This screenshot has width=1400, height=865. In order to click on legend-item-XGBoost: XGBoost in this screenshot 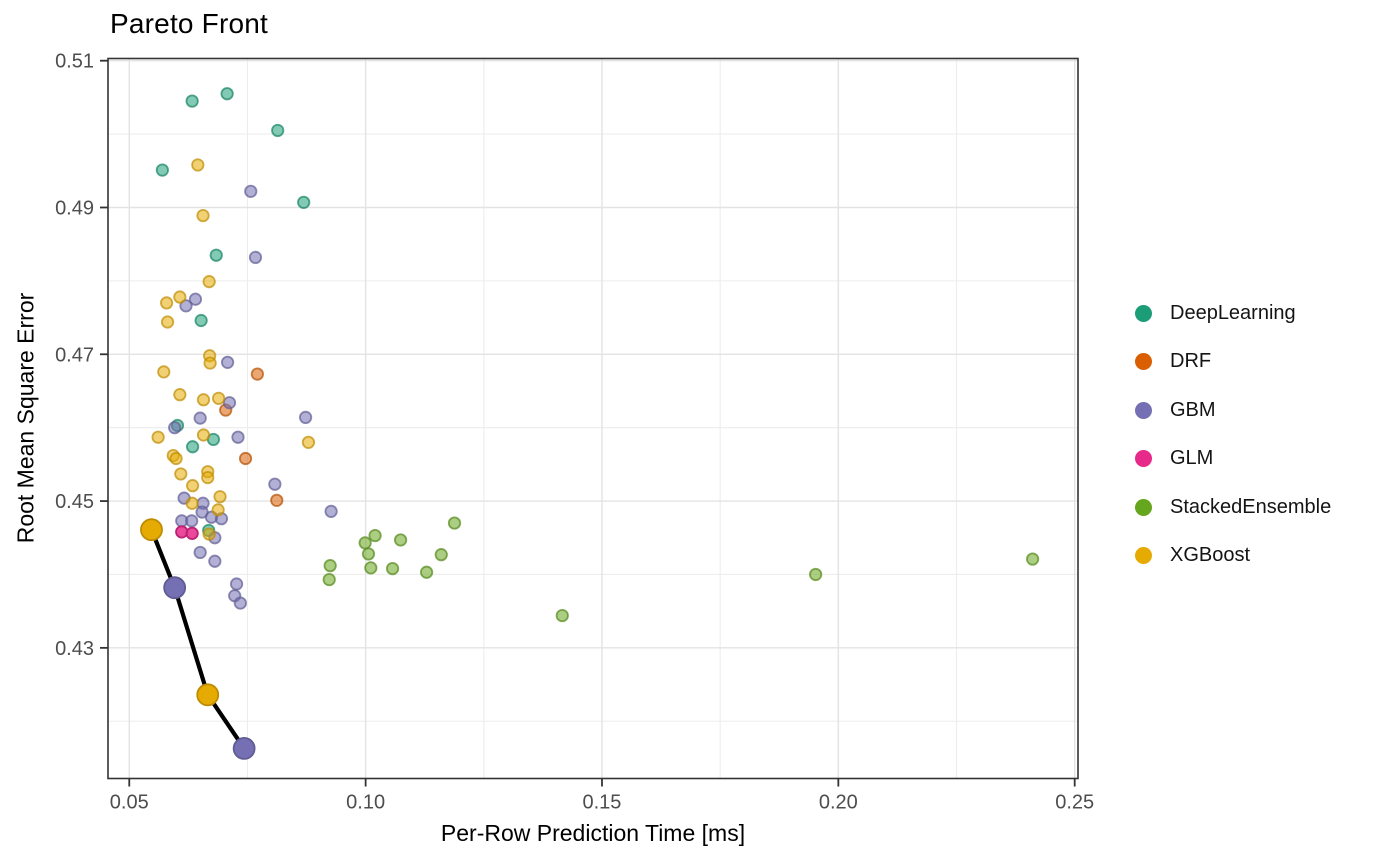, I will do `click(1229, 556)`.